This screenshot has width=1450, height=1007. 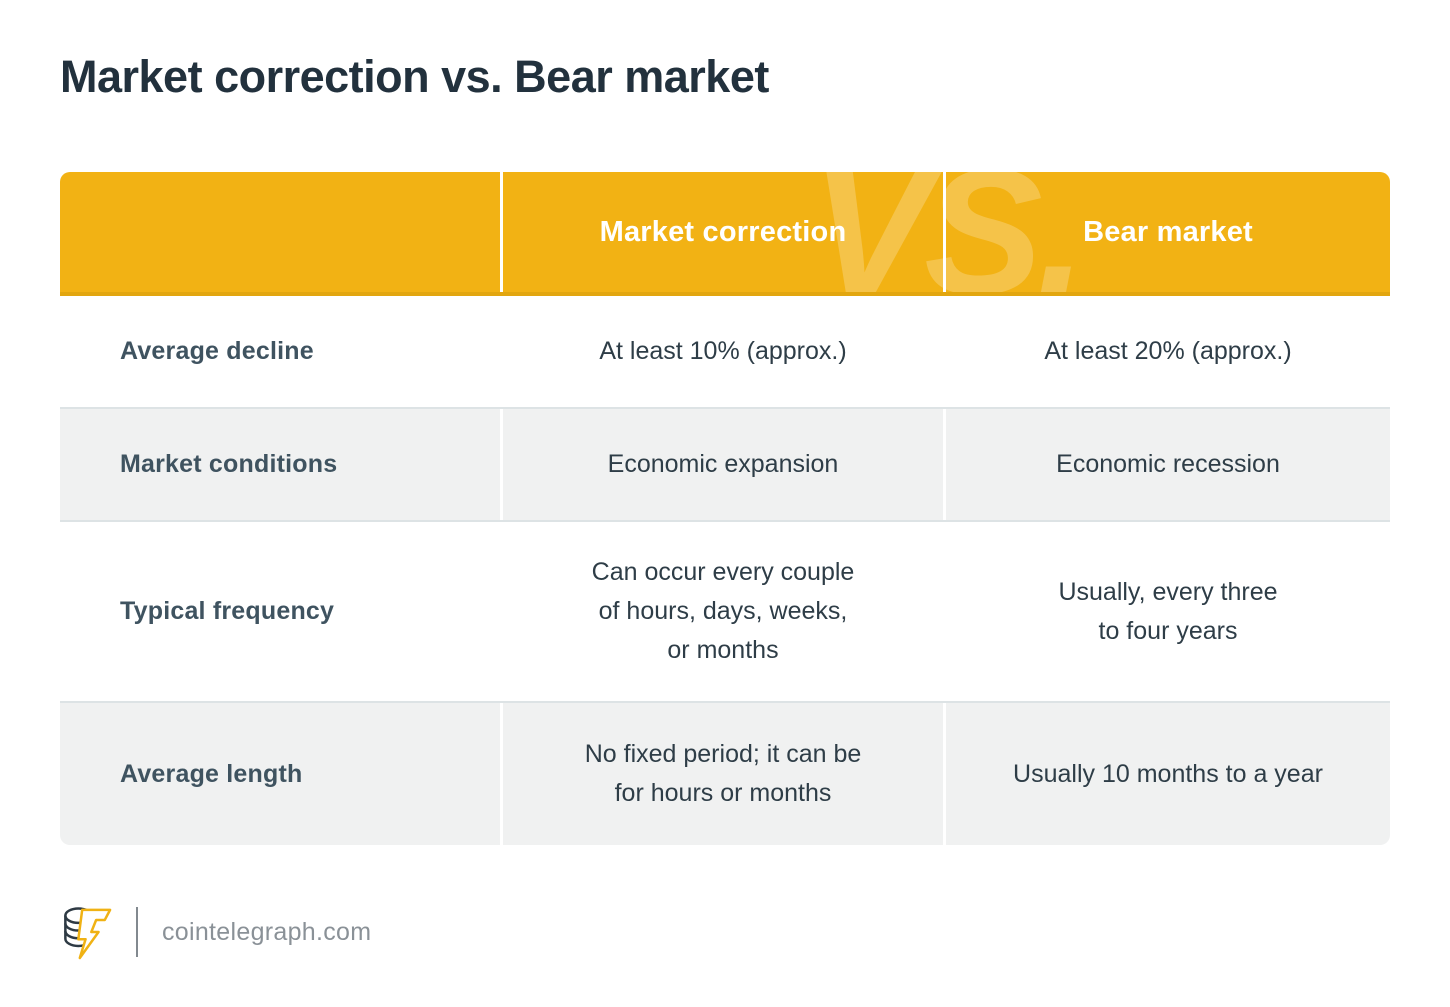 I want to click on header-cell-bear-market: Bear market, so click(x=1168, y=232).